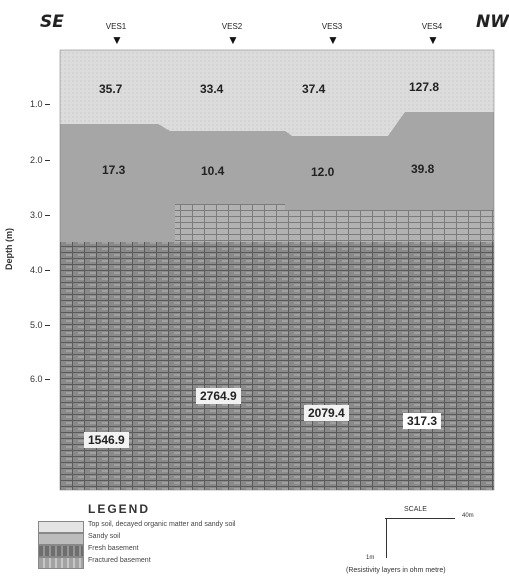 This screenshot has height=580, width=509. Describe the element at coordinates (45, 215) in the screenshot. I see `depth-tick: 3.0` at that location.